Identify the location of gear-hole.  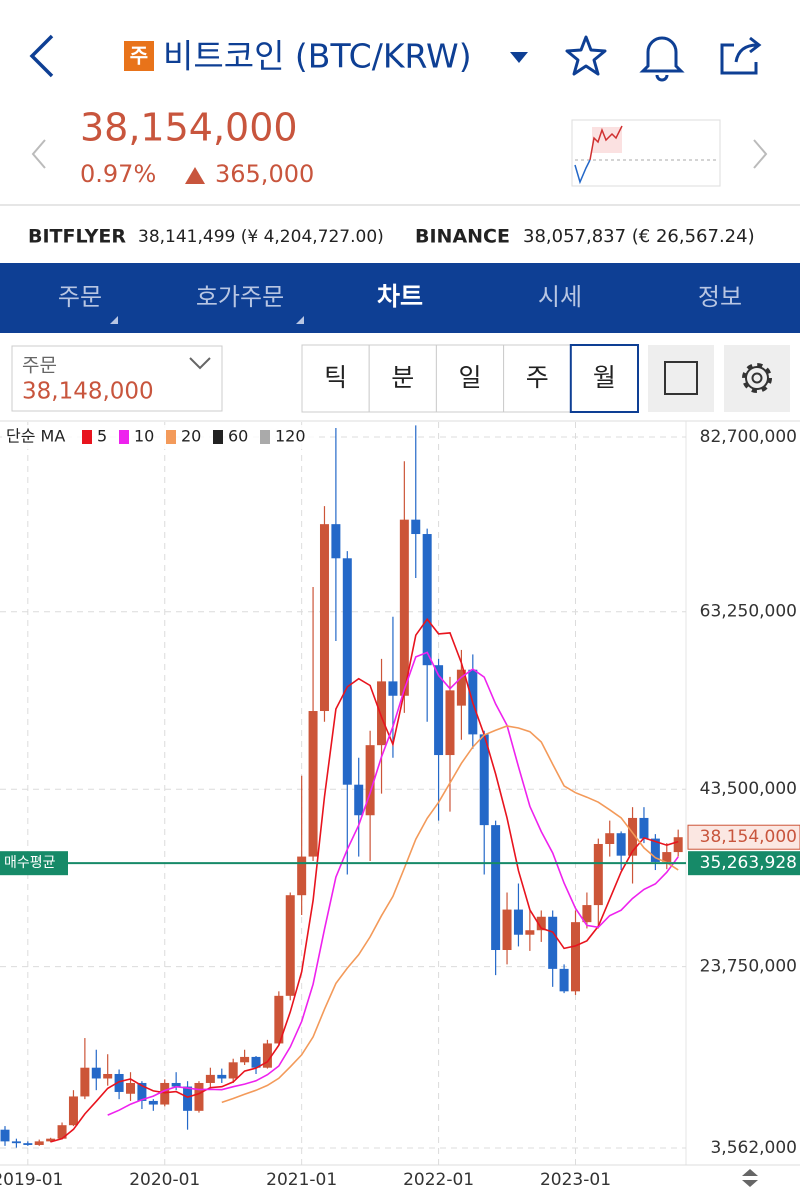
(757, 378).